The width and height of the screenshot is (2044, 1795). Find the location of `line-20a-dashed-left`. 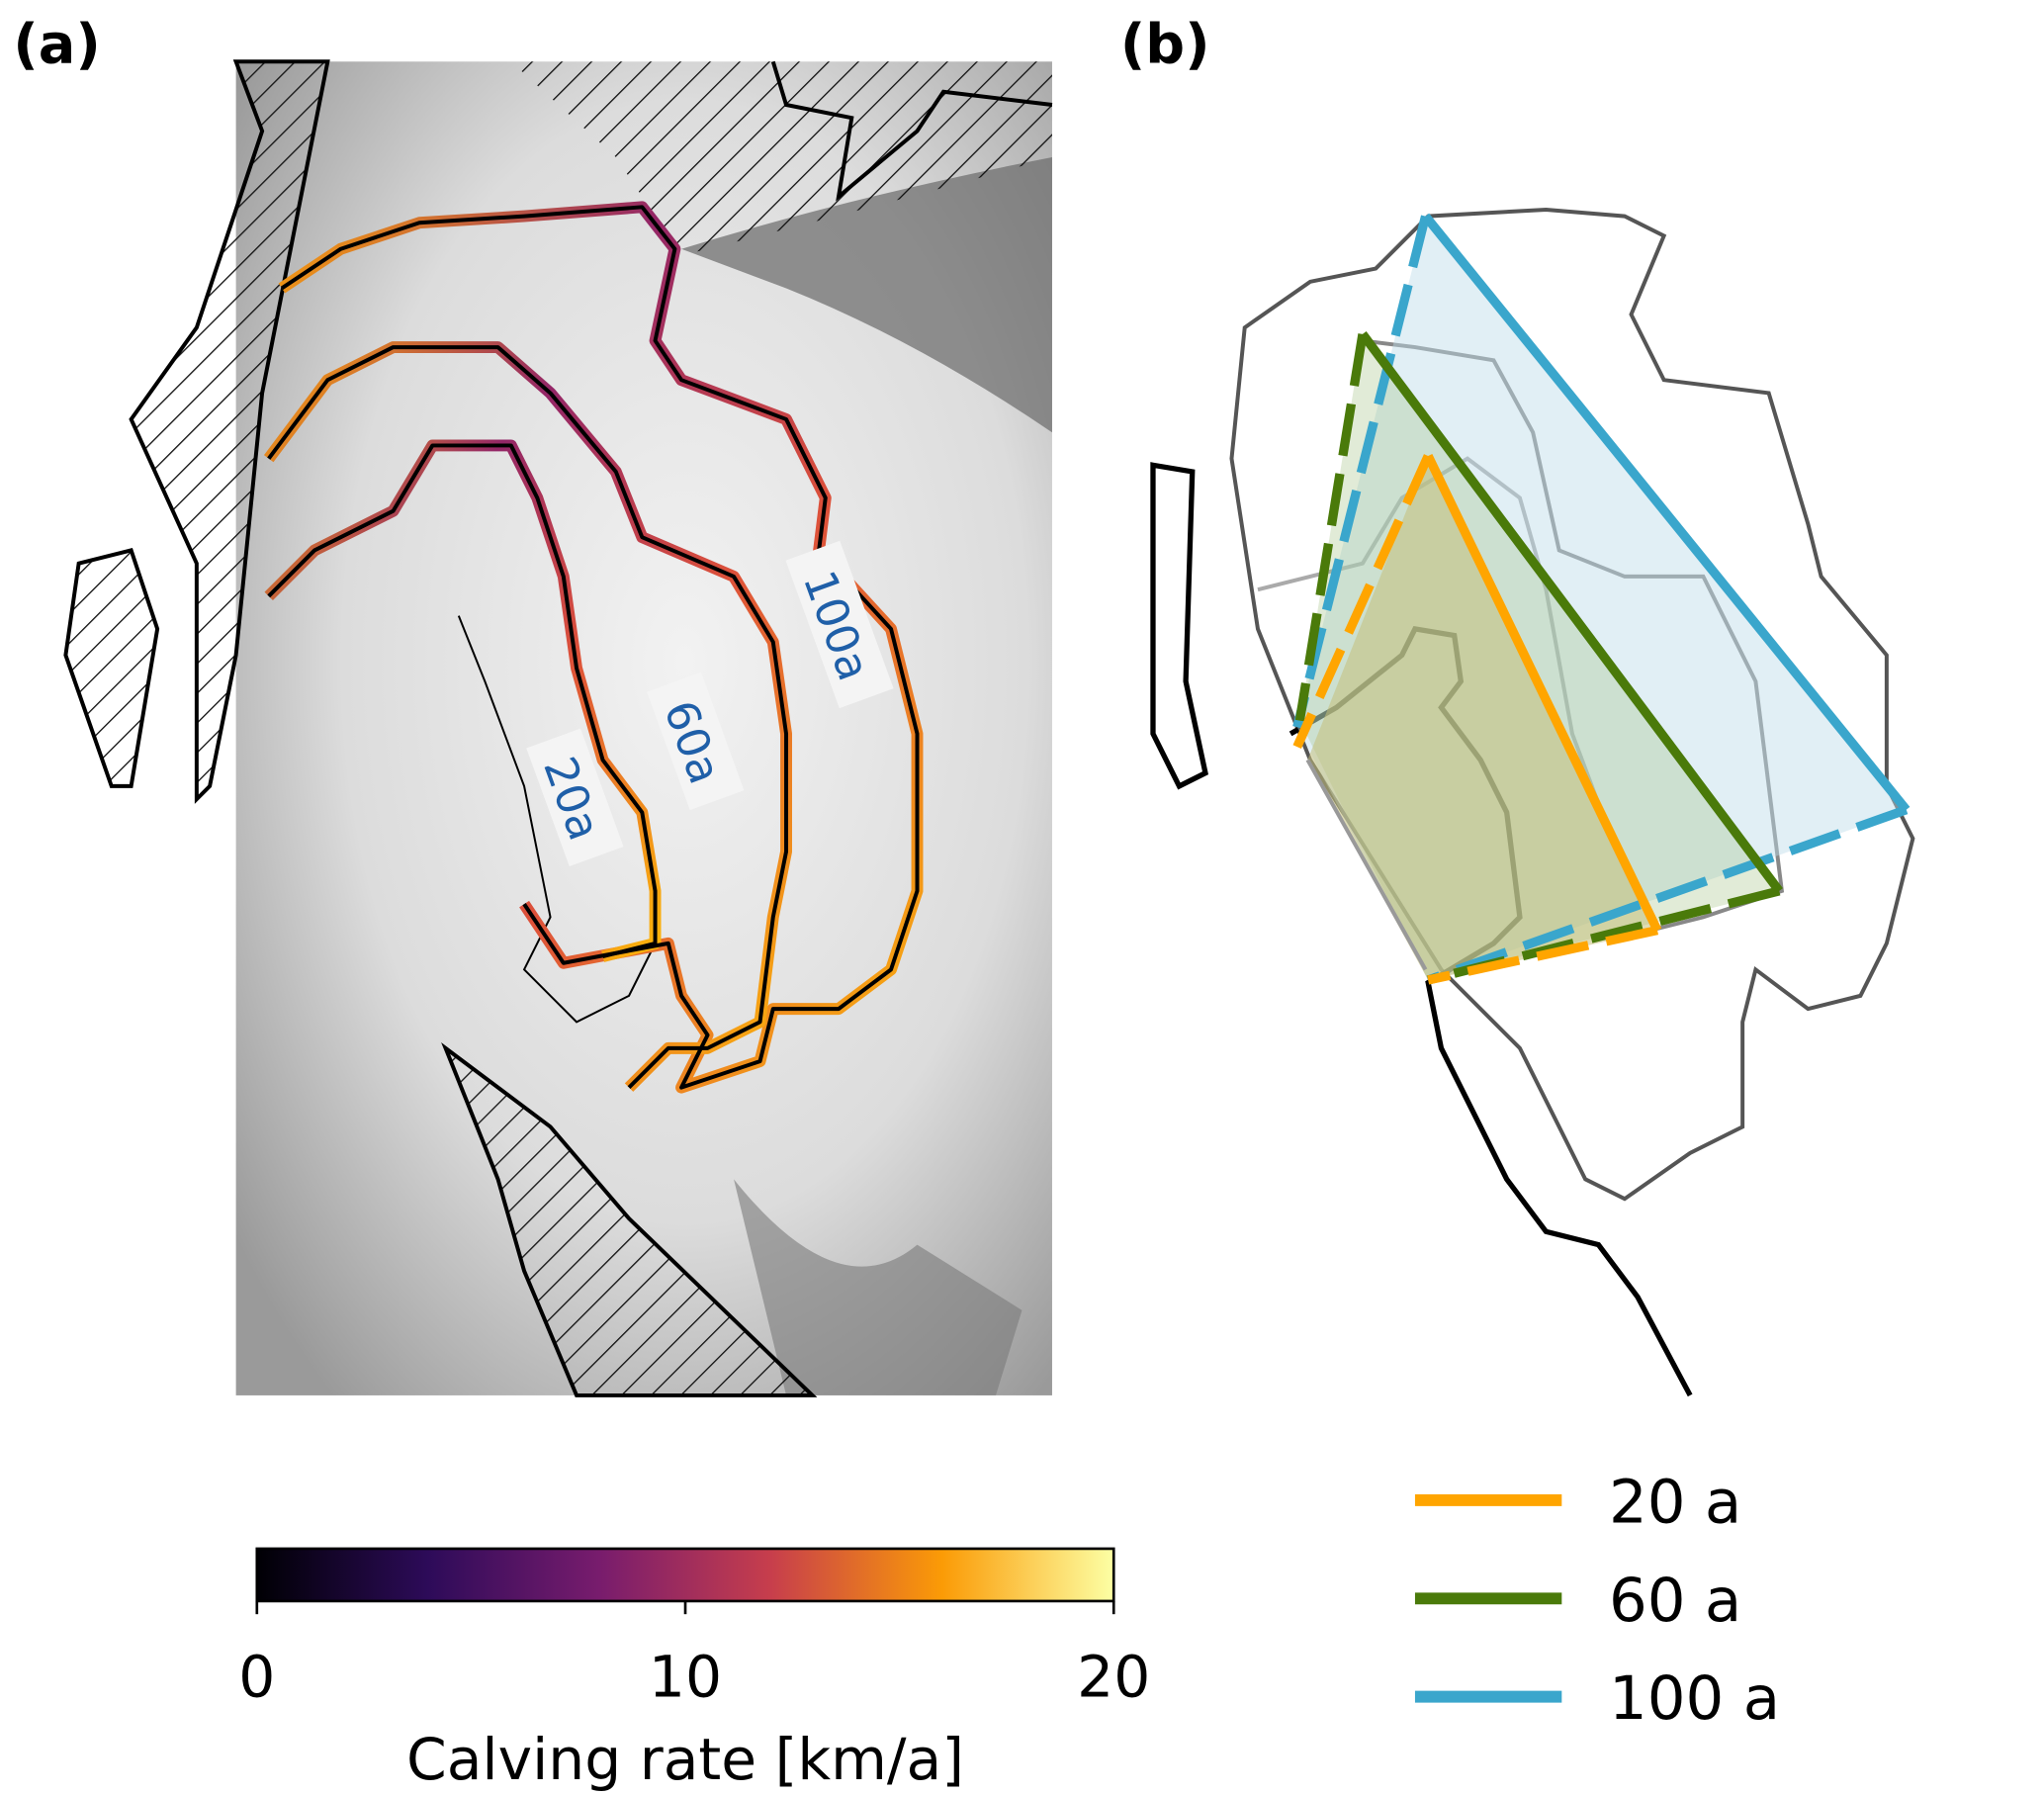

line-20a-dashed-left is located at coordinates (1362, 602).